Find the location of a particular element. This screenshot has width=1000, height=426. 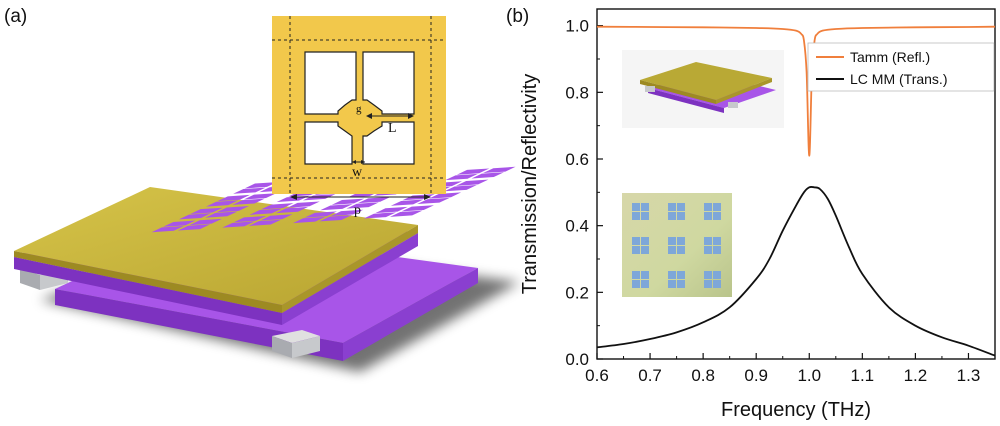

x-tick-label: 1.0 is located at coordinates (809, 375).